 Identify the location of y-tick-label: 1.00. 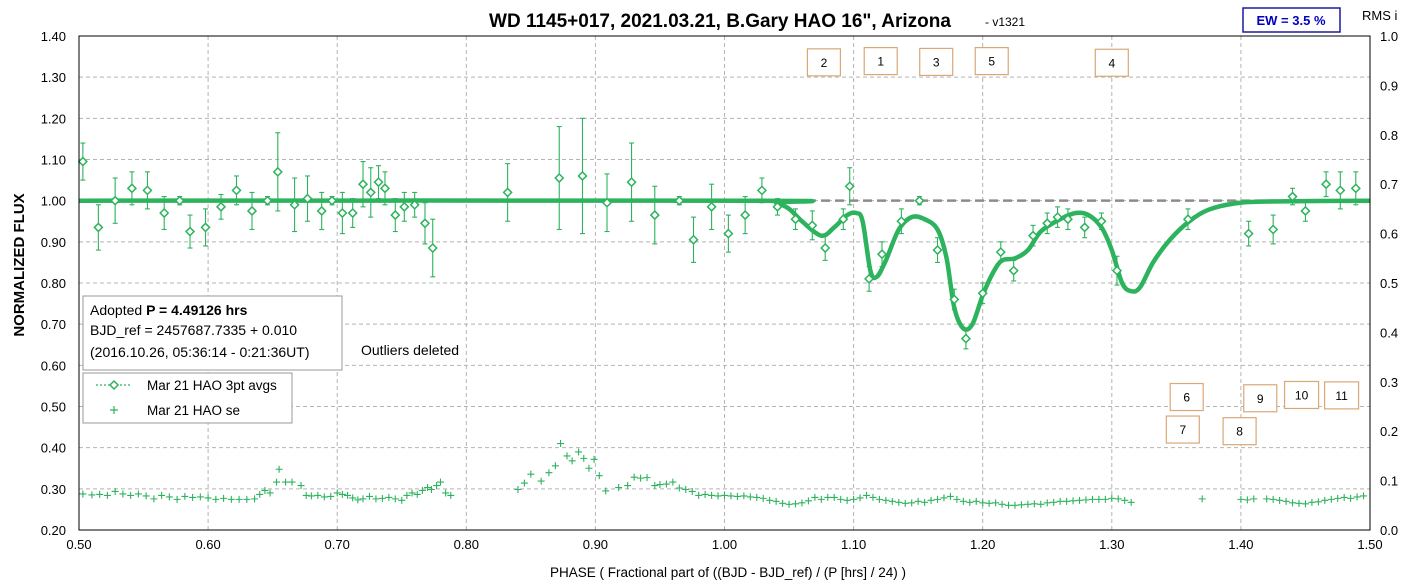
(53, 201).